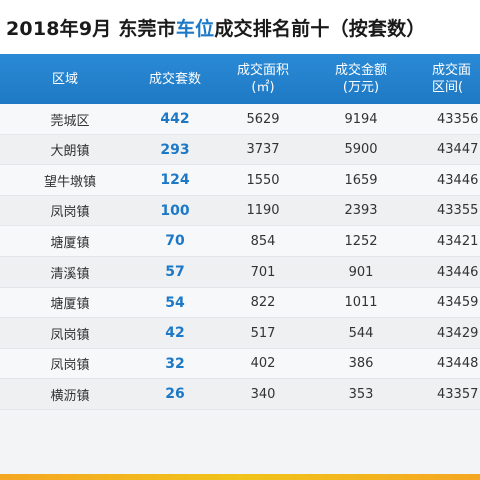 The height and width of the screenshot is (480, 480). Describe the element at coordinates (361, 364) in the screenshot. I see `cell-amount: 386` at that location.